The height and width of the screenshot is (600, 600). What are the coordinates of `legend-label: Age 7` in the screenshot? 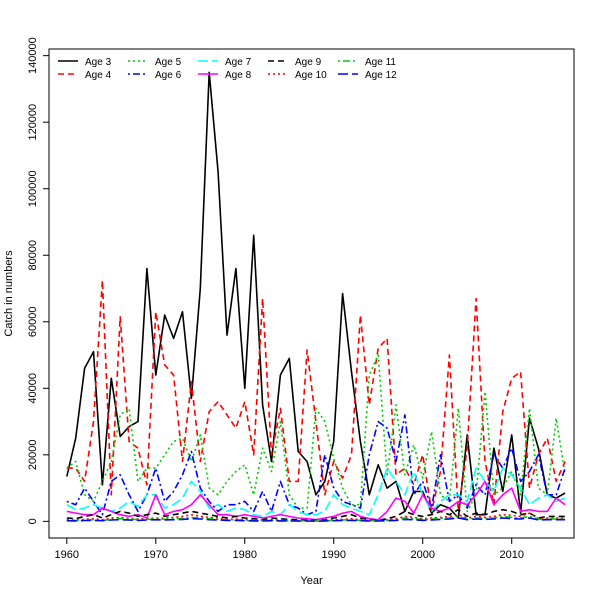 It's located at (238, 62).